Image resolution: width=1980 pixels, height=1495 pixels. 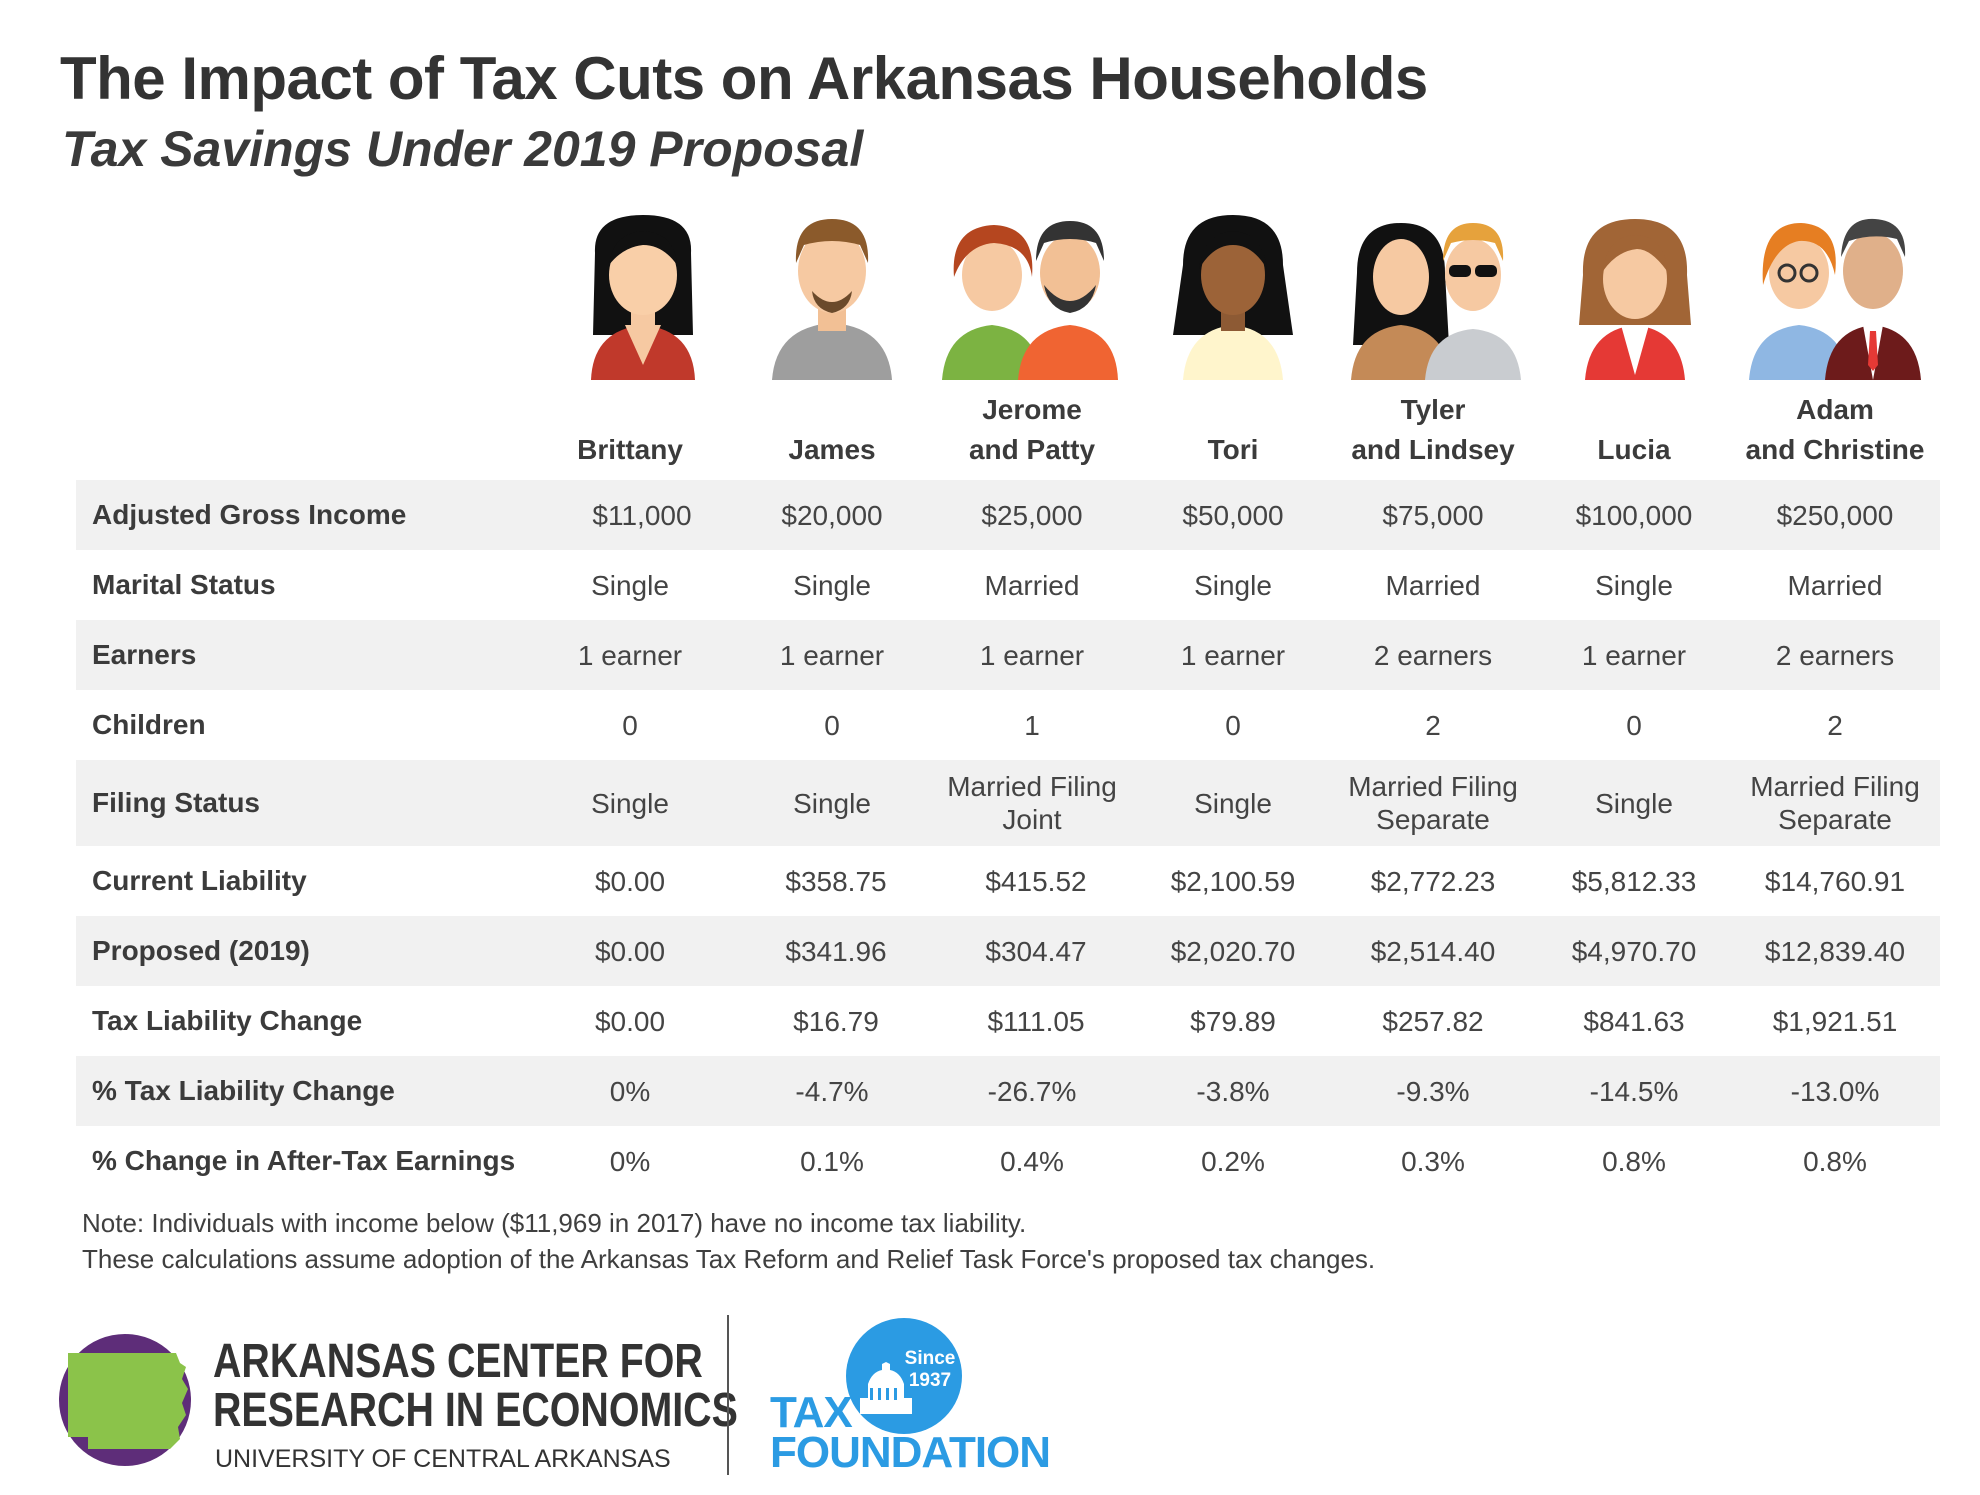 What do you see at coordinates (443, 1459) in the screenshot?
I see `acre-logo-line3: UNIVERSITY OF CENTRAL ARKANSAS` at bounding box center [443, 1459].